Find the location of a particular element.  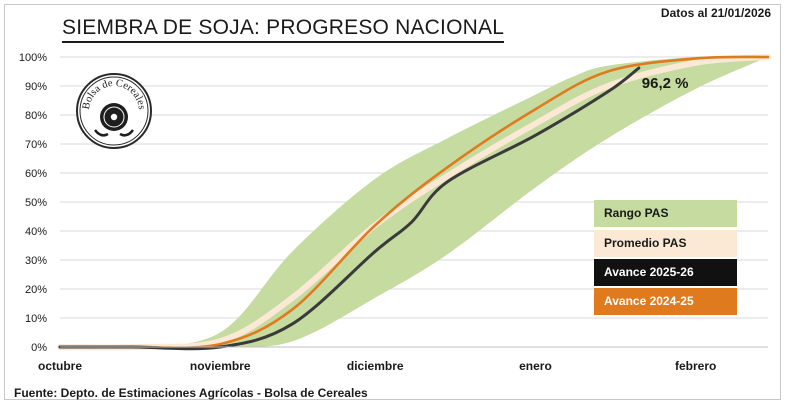

chart-title: SIEMBRA DE SOJA: PROGRESO NACIONAL is located at coordinates (283, 29).